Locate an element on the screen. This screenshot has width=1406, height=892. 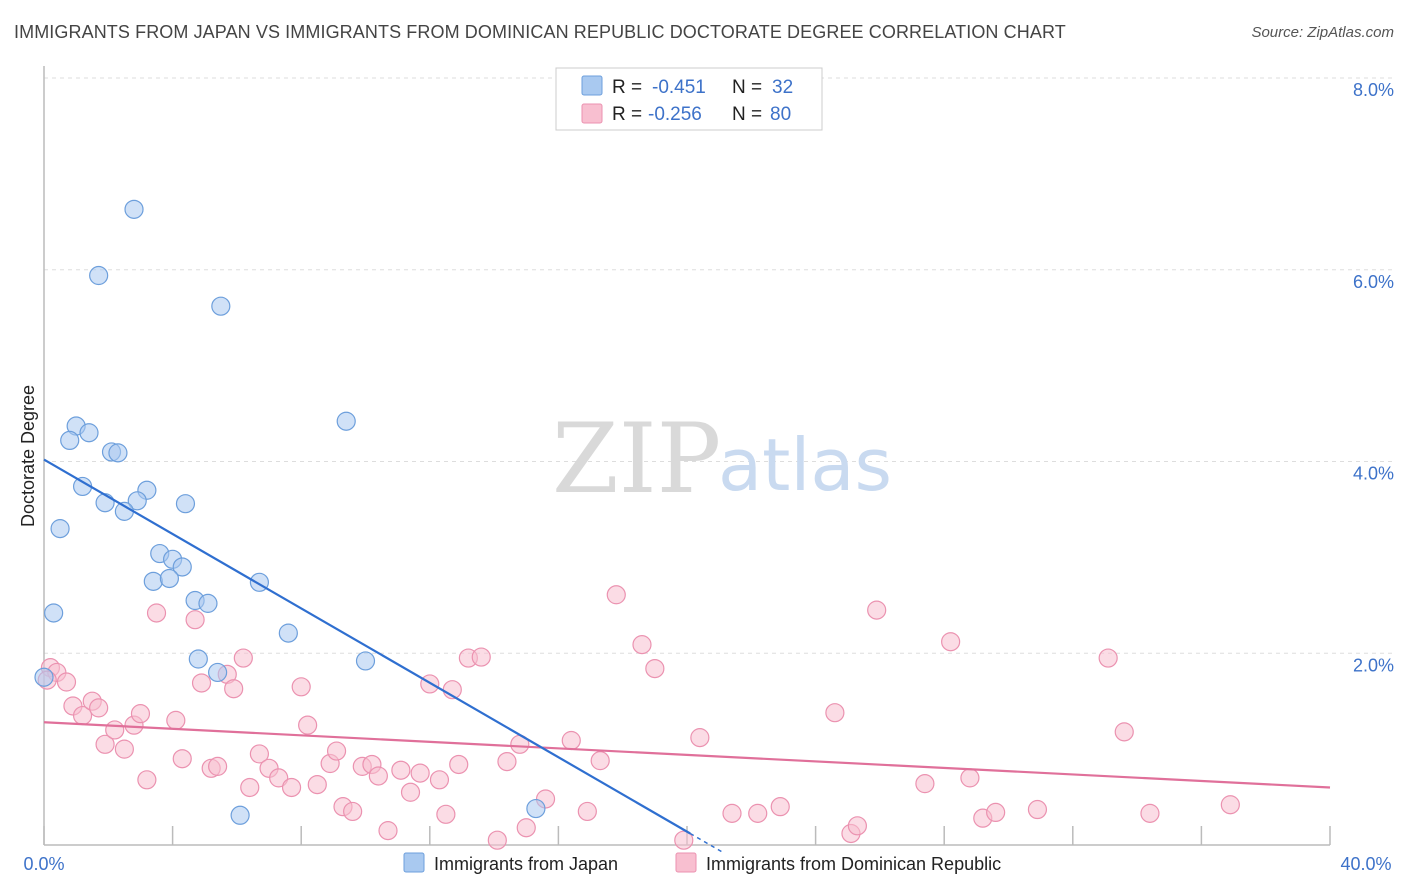
legend-r-label-dr: R = is located at coordinates (627, 114).